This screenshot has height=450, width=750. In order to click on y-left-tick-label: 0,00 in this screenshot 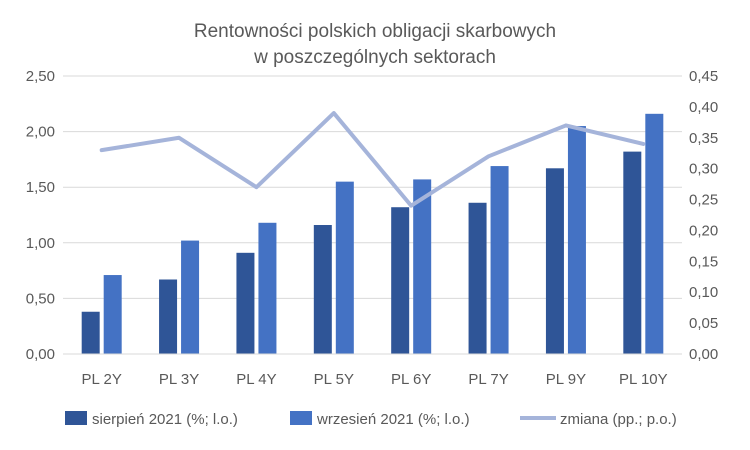, I will do `click(40, 354)`.